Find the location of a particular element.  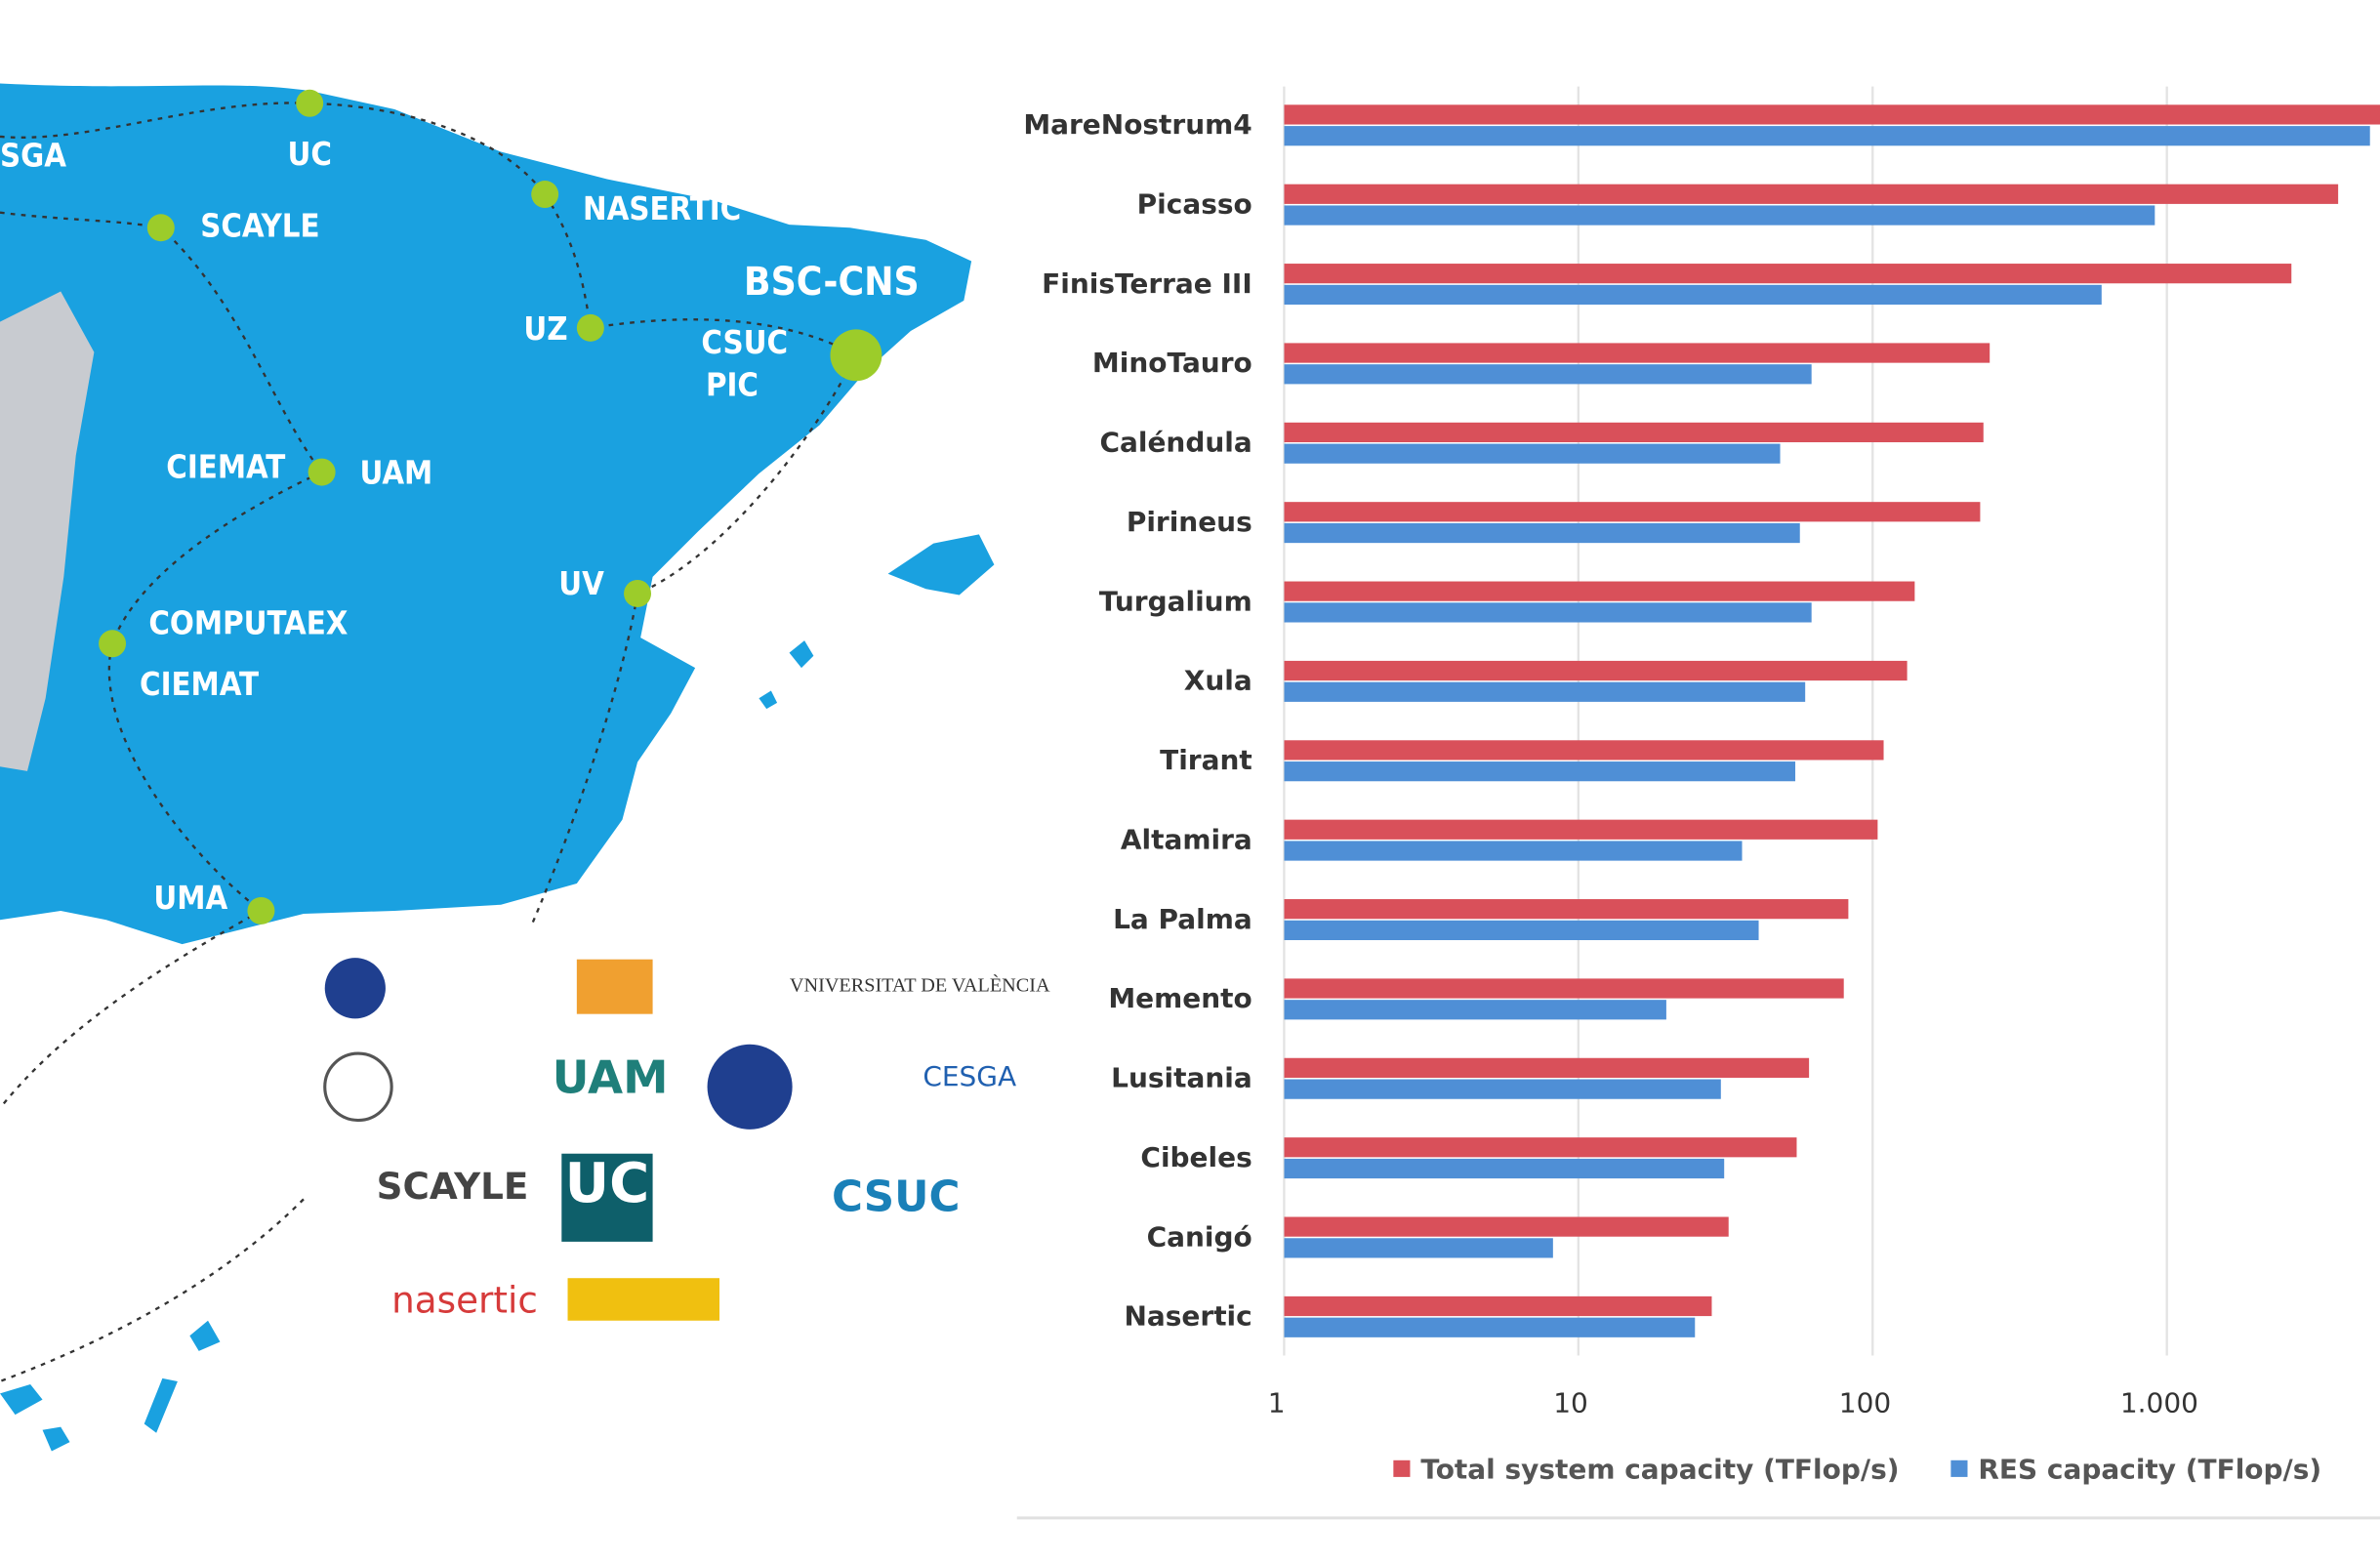

logo-text: nasertic is located at coordinates (464, 1300).